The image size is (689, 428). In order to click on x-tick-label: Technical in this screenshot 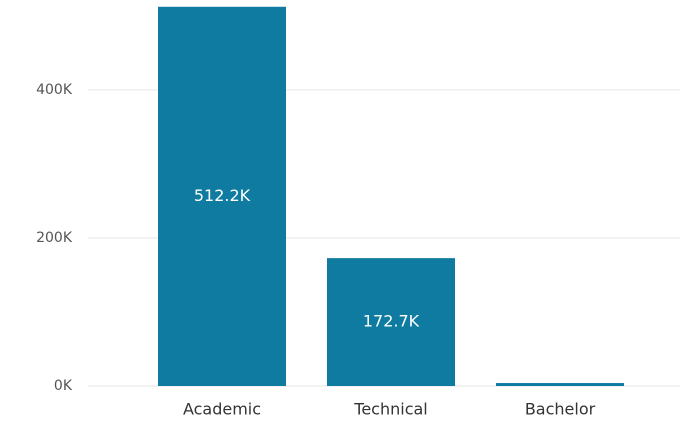, I will do `click(390, 409)`.